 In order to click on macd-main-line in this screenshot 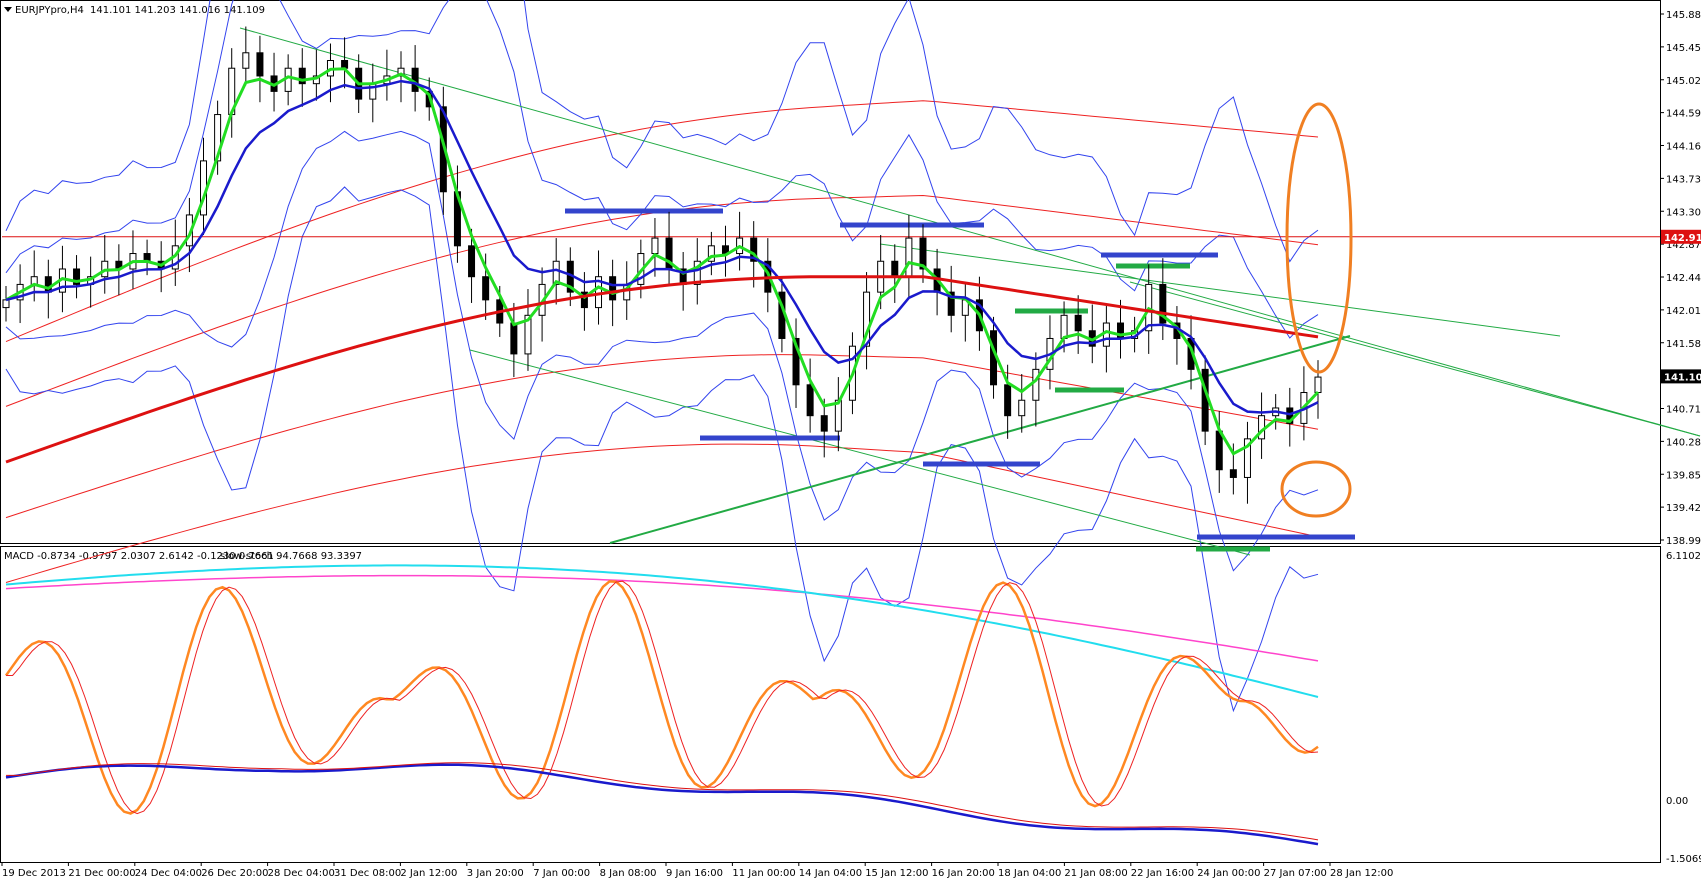, I will do `click(662, 804)`.